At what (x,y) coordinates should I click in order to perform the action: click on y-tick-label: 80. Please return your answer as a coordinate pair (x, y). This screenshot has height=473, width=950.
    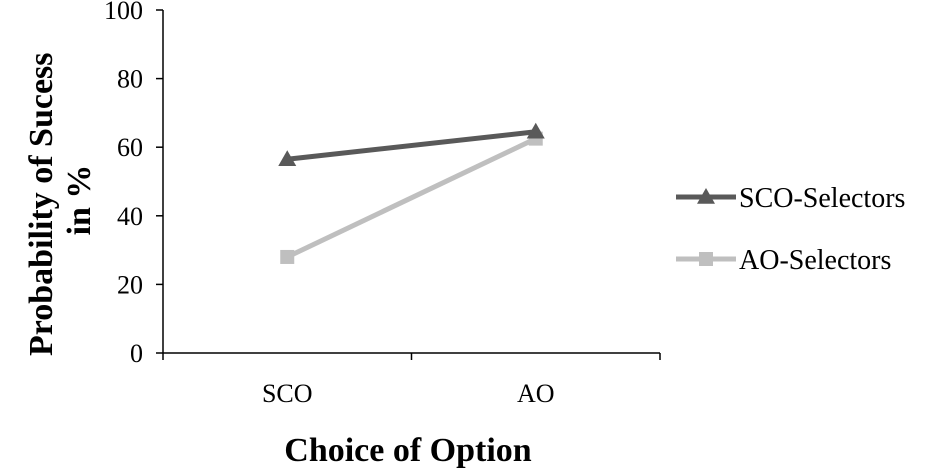
    Looking at the image, I should click on (130, 79).